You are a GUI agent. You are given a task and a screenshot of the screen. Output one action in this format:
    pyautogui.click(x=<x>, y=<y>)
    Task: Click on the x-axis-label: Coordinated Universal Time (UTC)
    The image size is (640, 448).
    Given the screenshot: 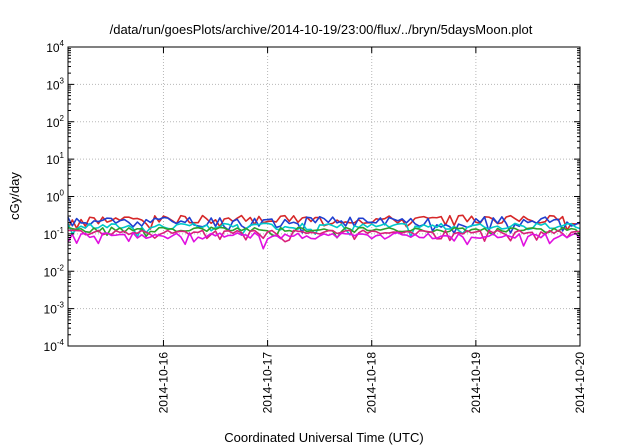 What is the action you would take?
    pyautogui.click(x=323, y=437)
    